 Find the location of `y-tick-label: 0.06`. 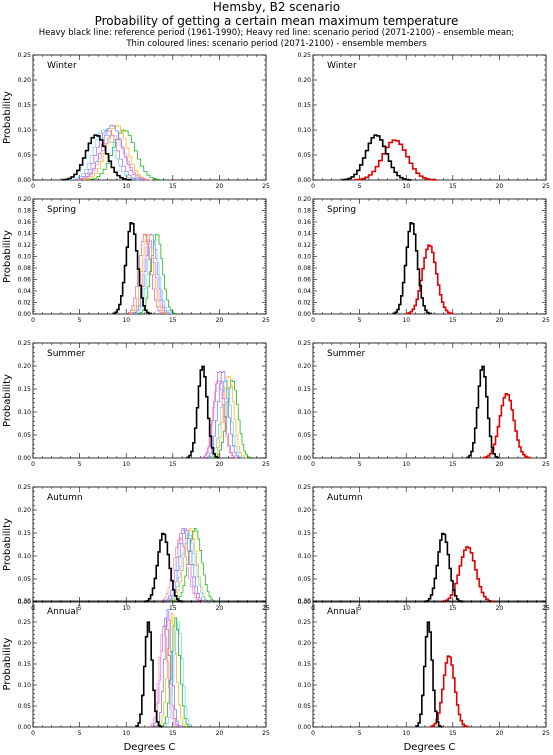

y-tick-label: 0.06 is located at coordinates (25, 280).